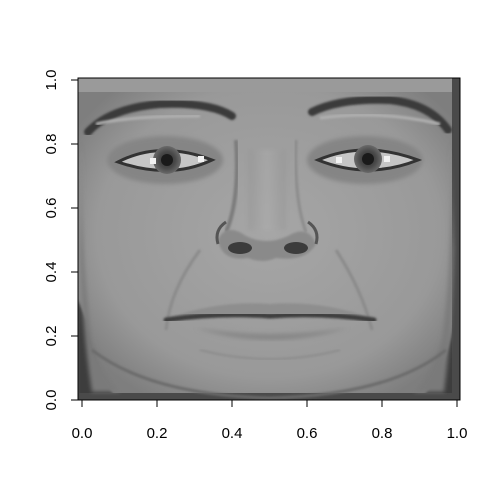  What do you see at coordinates (231, 186) in the screenshot?
I see `nose-bridge` at bounding box center [231, 186].